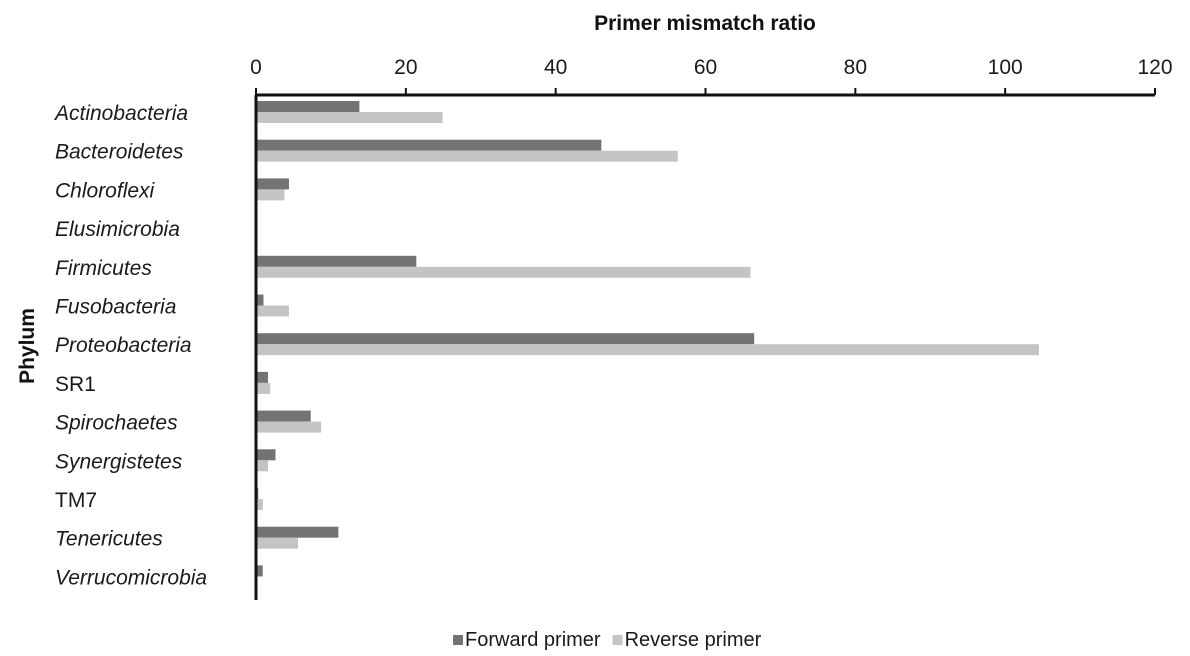  What do you see at coordinates (607, 640) in the screenshot?
I see `legend: Forward primer Reverse primer` at bounding box center [607, 640].